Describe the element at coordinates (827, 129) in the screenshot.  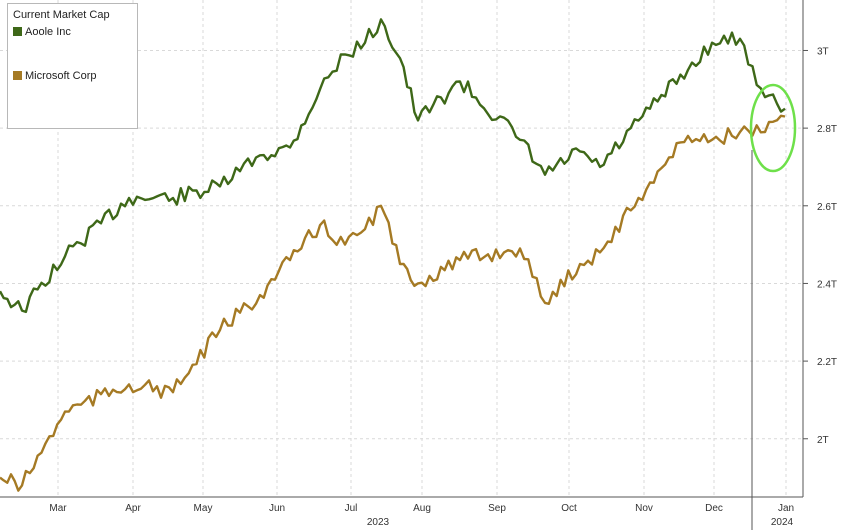
I see `y-tick-label: 2.8T` at that location.